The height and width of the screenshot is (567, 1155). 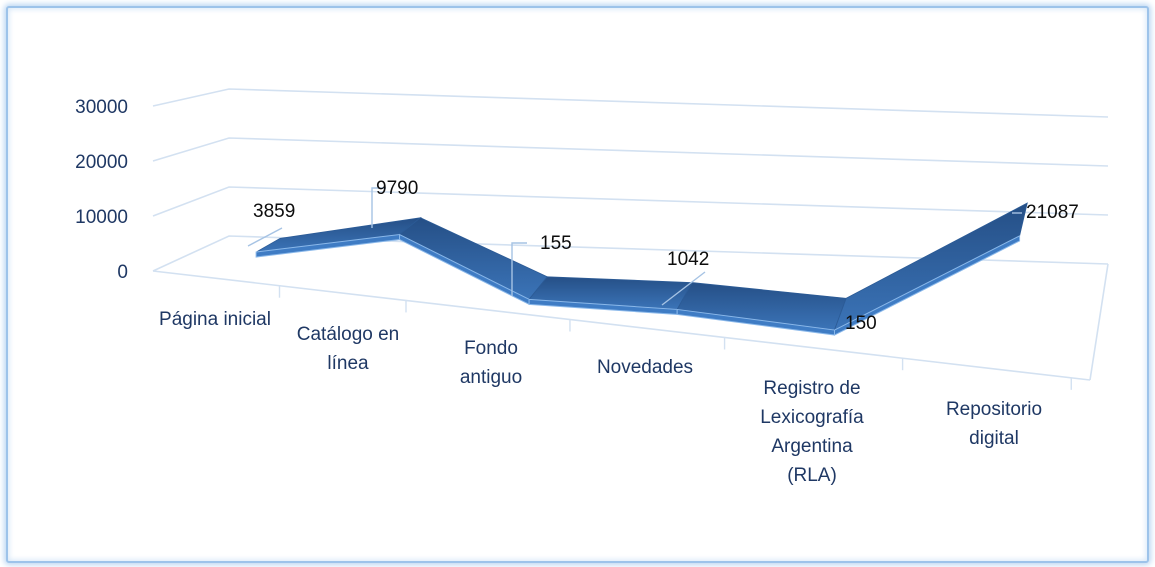 What do you see at coordinates (397, 188) in the screenshot?
I see `data-label: 9790` at bounding box center [397, 188].